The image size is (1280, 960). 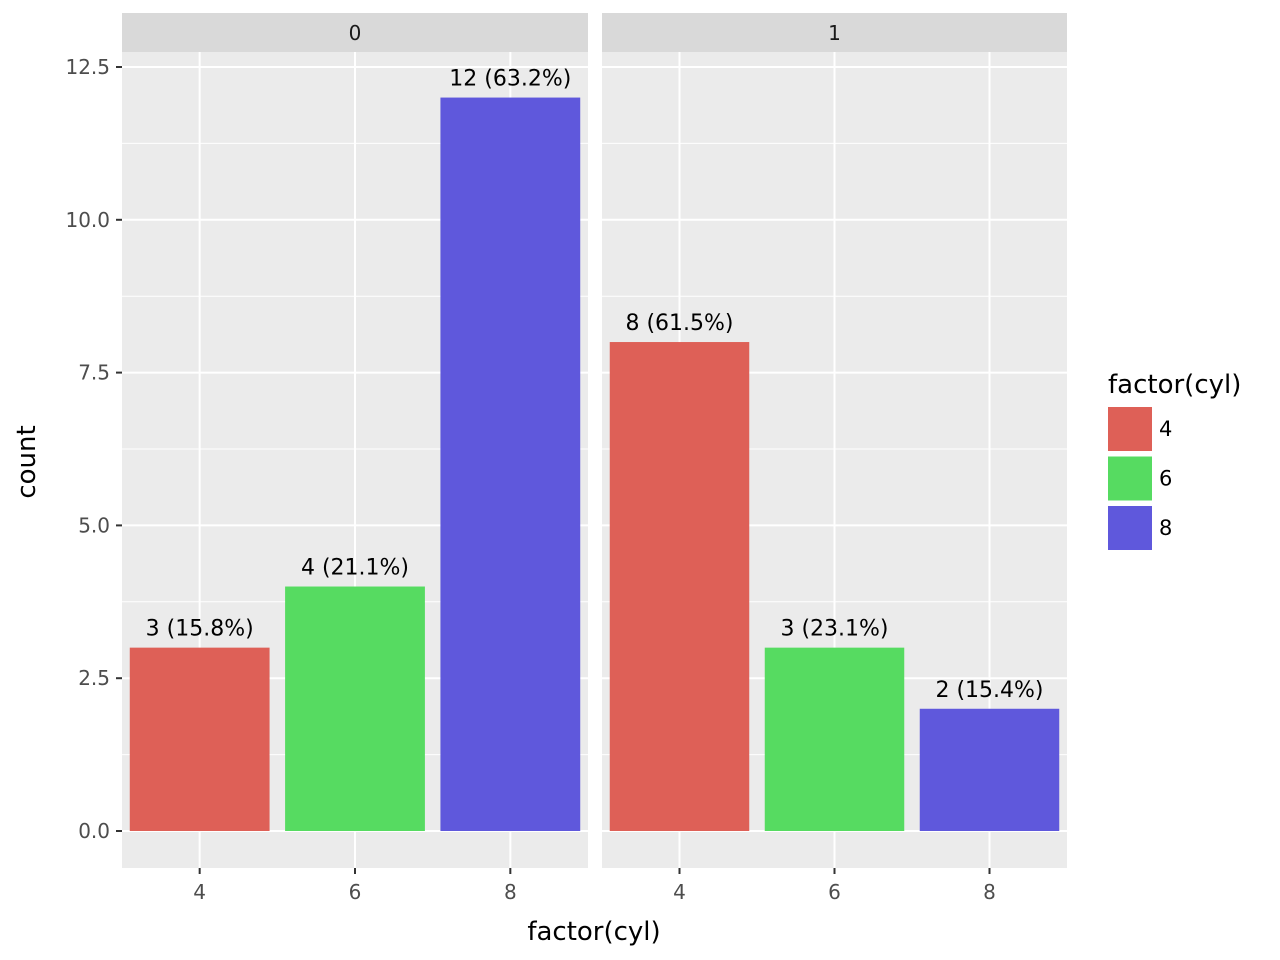 I want to click on legend: factor(cyl) 4 6 8, so click(x=1174, y=460).